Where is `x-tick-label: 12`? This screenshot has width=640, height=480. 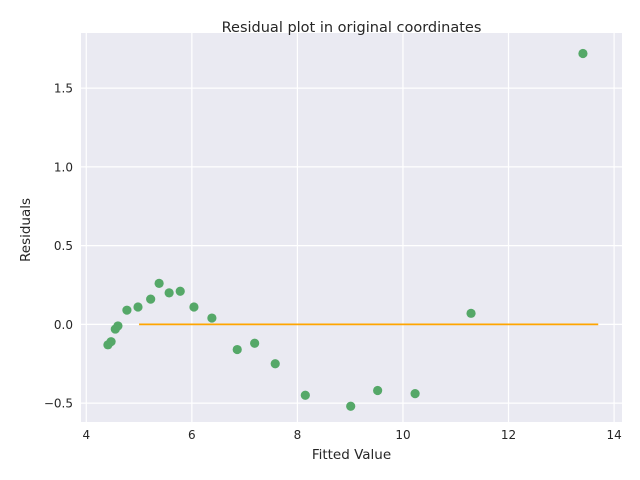 x-tick-label: 12 is located at coordinates (508, 435).